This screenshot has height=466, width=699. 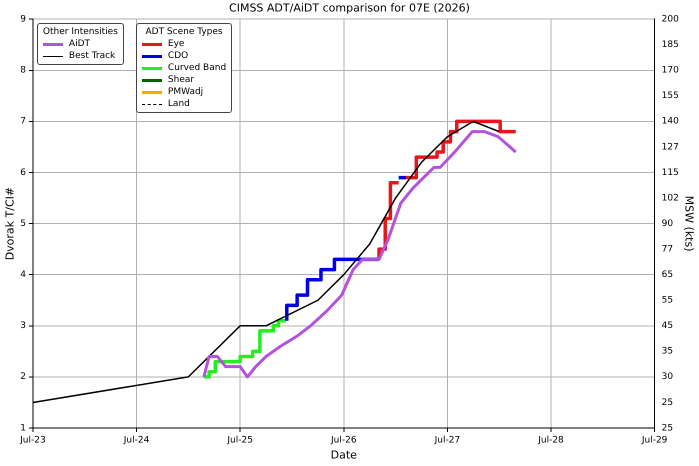 I want to click on y-tick-label: 9, so click(x=23, y=19).